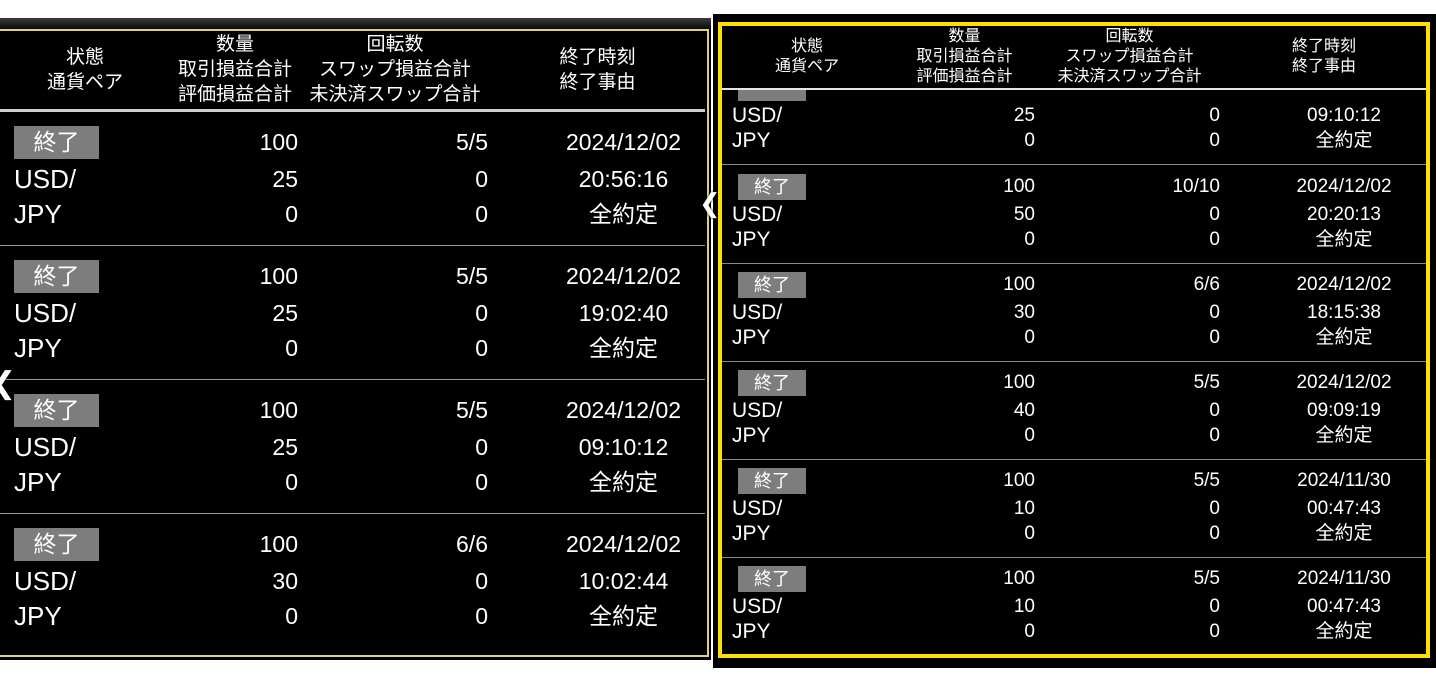  Describe the element at coordinates (285, 581) in the screenshot. I see `trade-pl-value: 30` at that location.